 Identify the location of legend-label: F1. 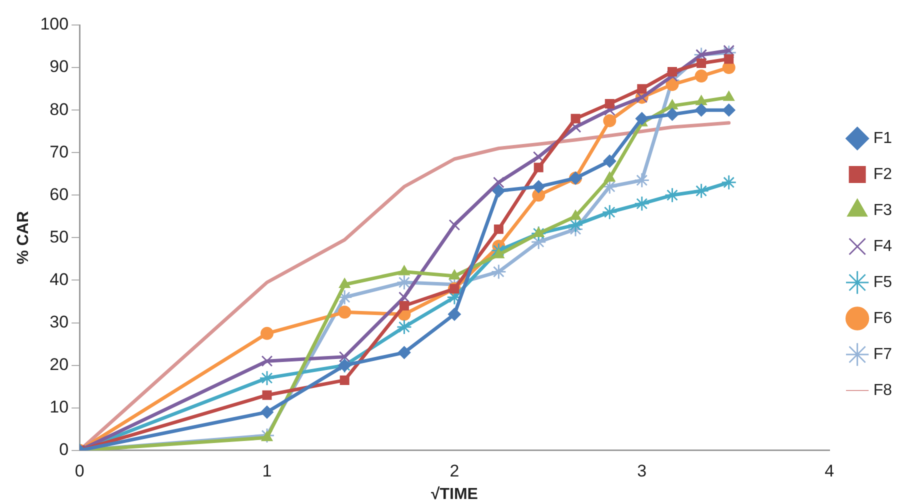
(882, 138).